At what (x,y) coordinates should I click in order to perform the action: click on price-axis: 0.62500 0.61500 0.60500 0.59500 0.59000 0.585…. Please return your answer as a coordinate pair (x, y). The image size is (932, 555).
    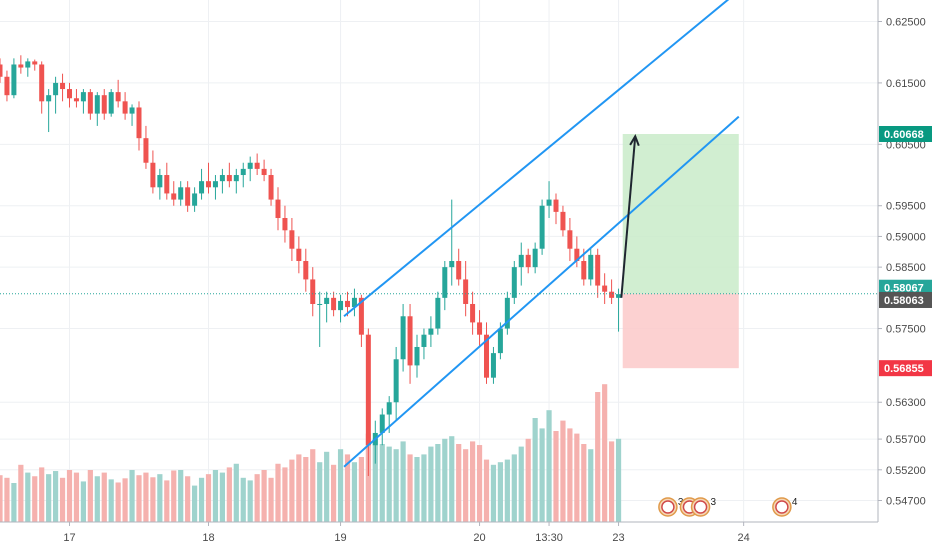
    Looking at the image, I should click on (904, 275).